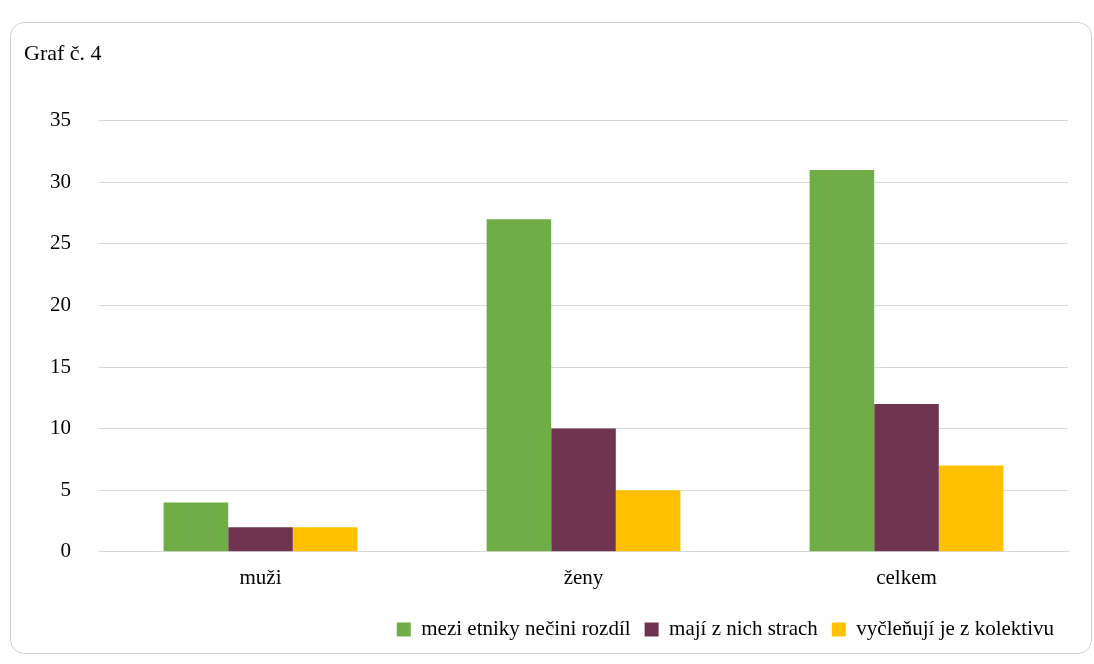  I want to click on x-tick-label: muži, so click(260, 576).